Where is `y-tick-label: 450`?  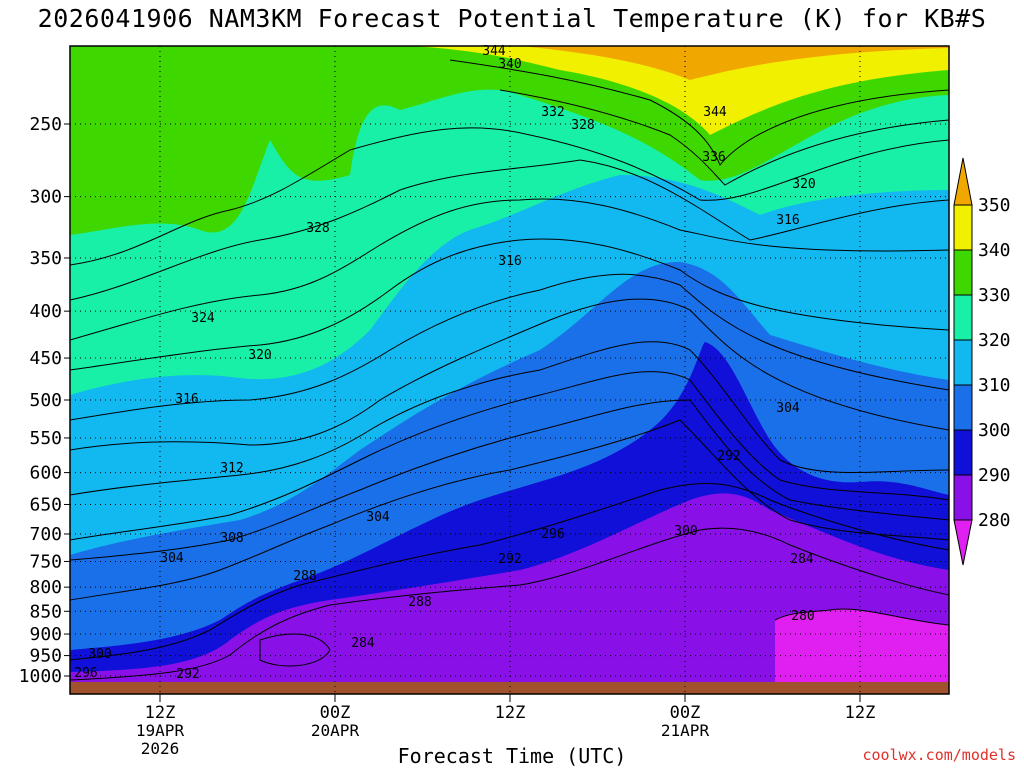 y-tick-label: 450 is located at coordinates (45, 358).